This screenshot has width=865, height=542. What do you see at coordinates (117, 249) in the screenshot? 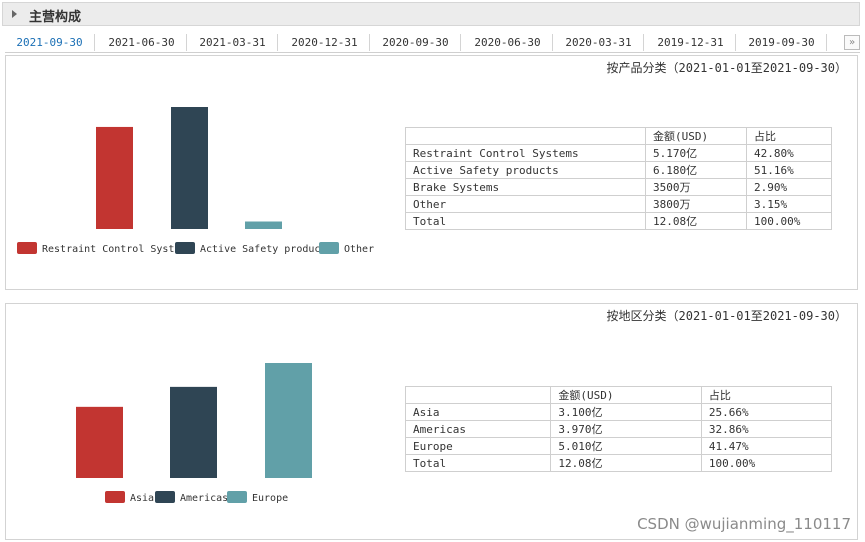
I see `legend-label: Restraint Control Systems` at bounding box center [117, 249].